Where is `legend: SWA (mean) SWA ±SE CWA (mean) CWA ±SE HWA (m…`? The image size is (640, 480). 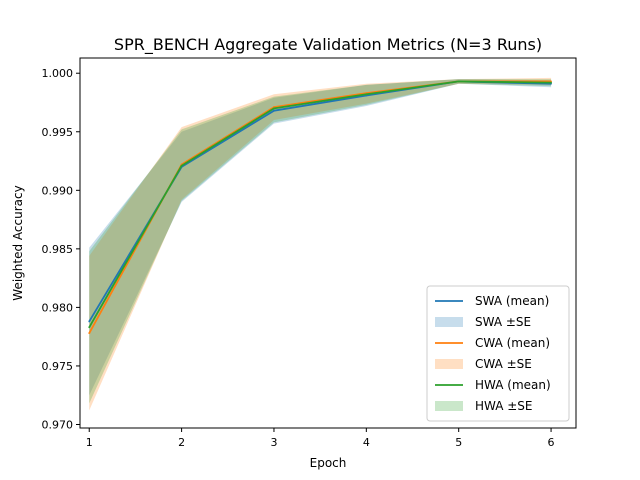 legend: SWA (mean) SWA ±SE CWA (mean) CWA ±SE HWA (m… is located at coordinates (498, 353).